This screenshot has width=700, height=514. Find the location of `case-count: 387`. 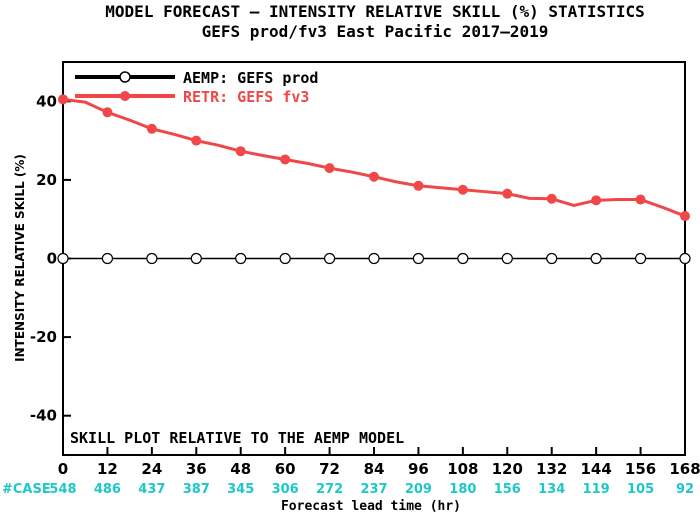

case-count: 387 is located at coordinates (196, 489).